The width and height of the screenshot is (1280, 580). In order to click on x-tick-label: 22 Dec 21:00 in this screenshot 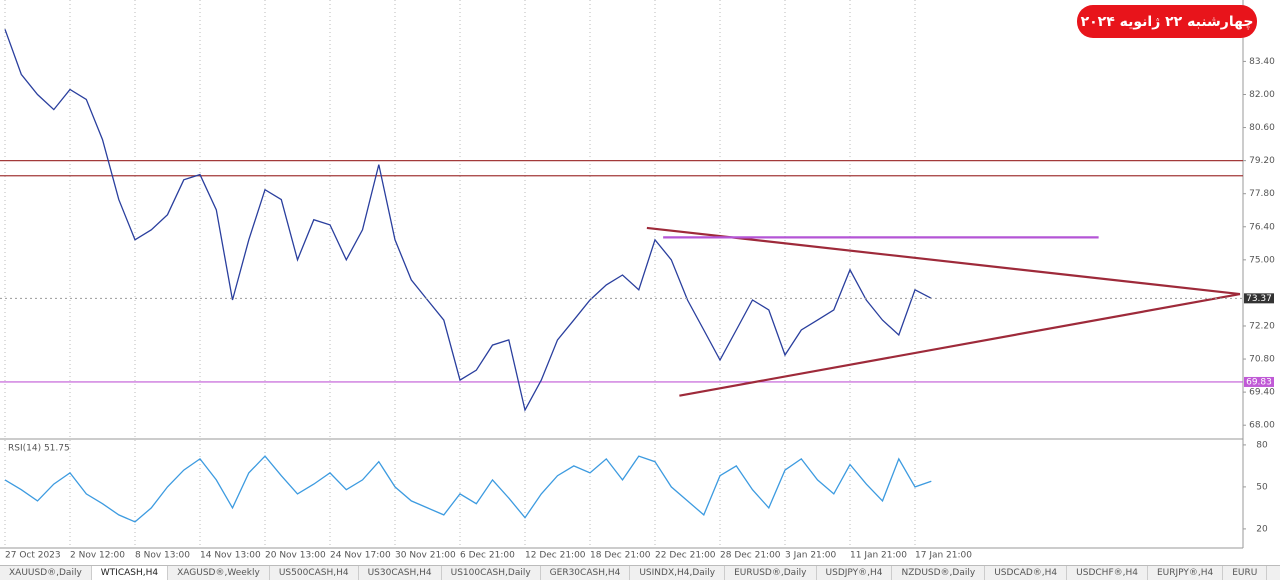, I will do `click(685, 556)`.